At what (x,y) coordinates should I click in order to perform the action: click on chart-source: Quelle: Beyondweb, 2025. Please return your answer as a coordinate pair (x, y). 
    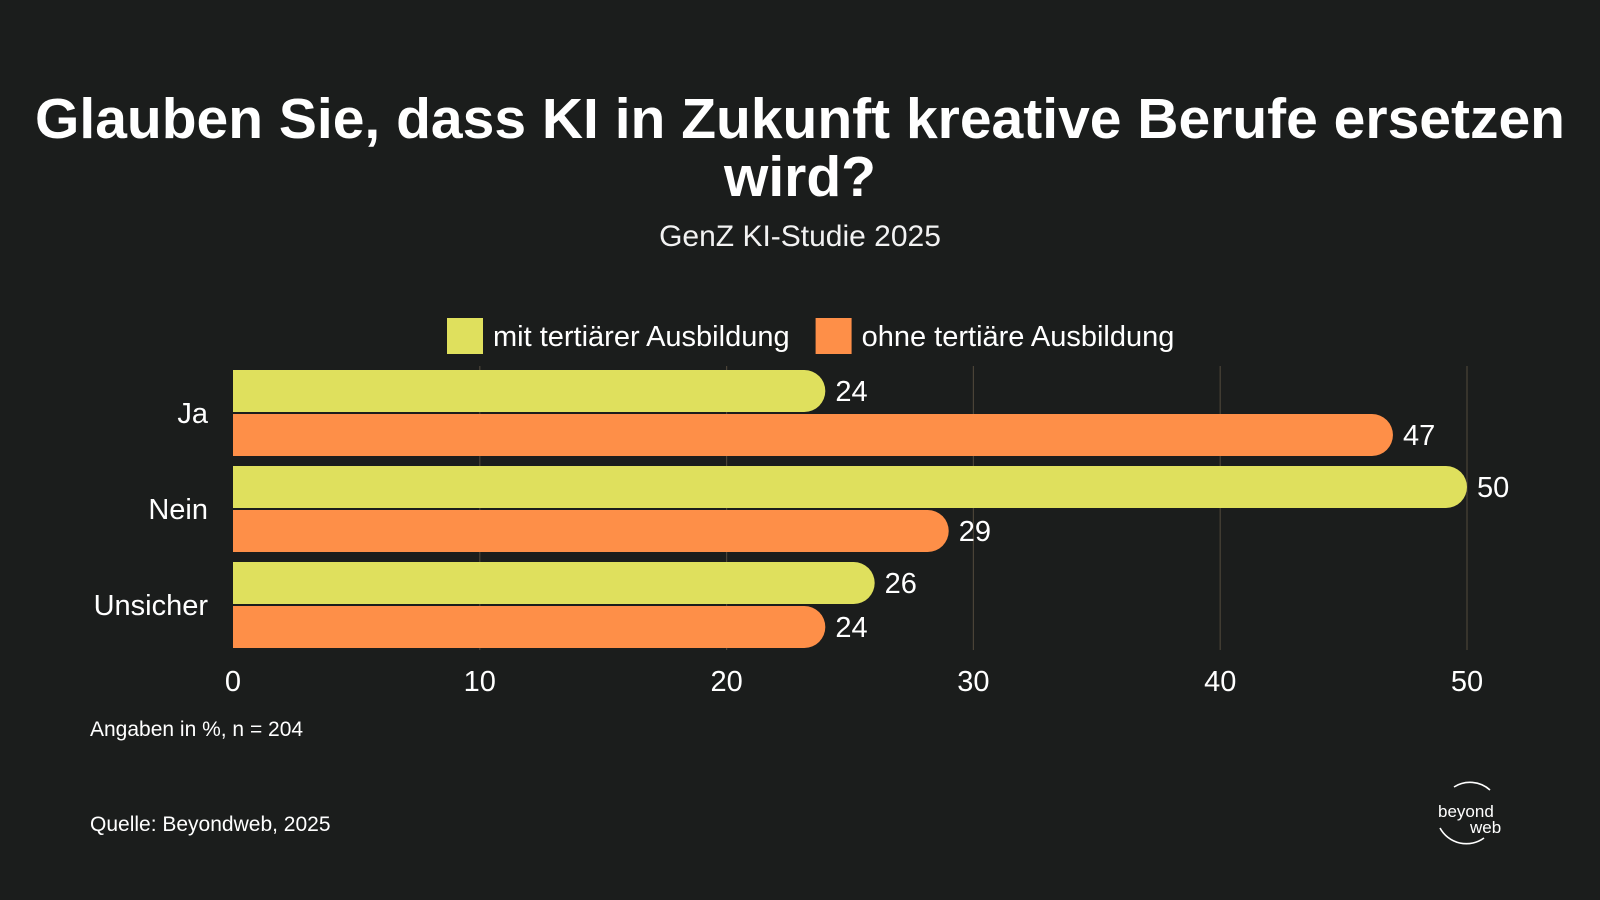
    Looking at the image, I should click on (210, 824).